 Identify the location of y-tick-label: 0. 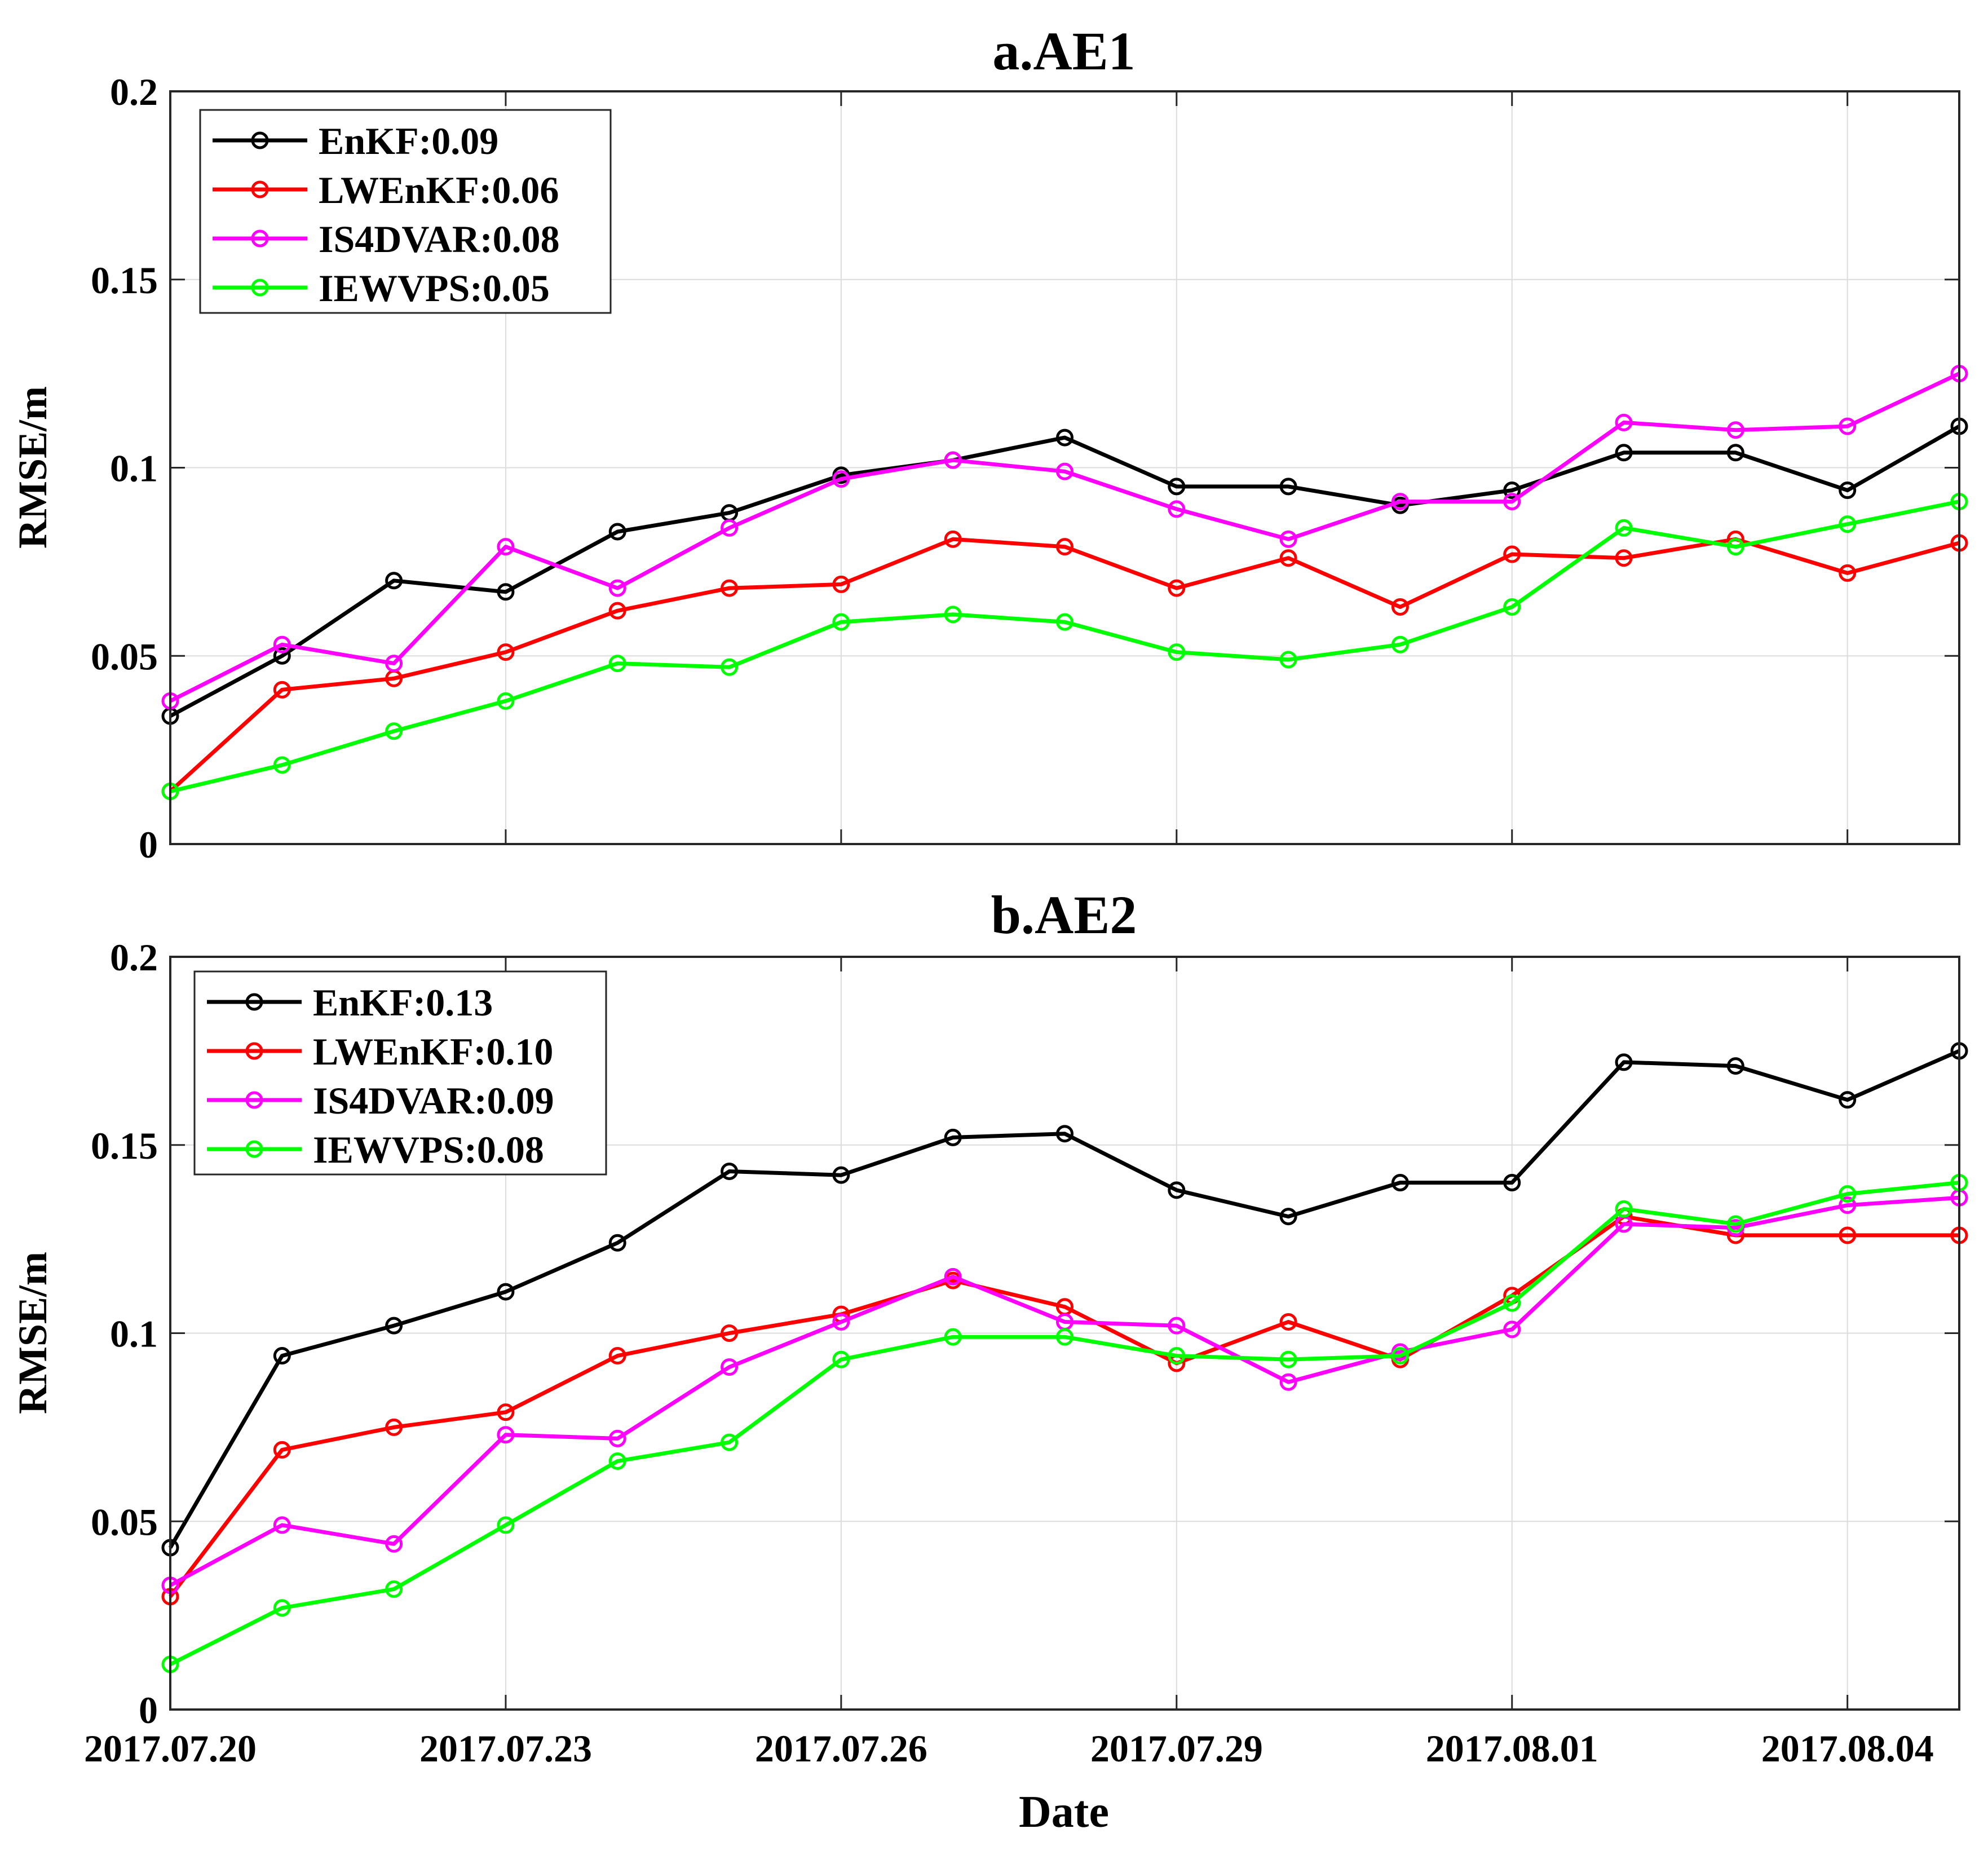
(148, 1710).